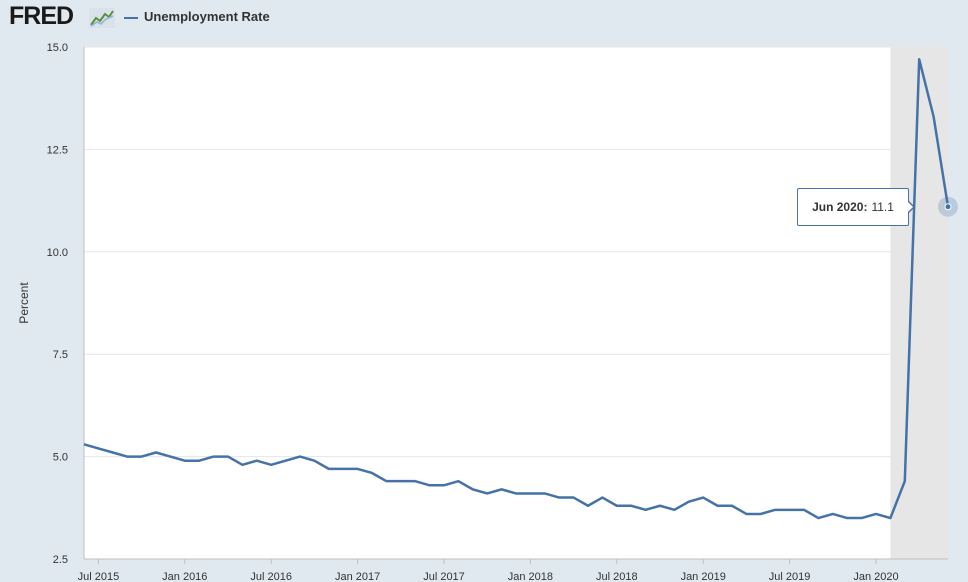 This screenshot has height=582, width=968. What do you see at coordinates (24, 303) in the screenshot?
I see `y-axis-title: Percent` at bounding box center [24, 303].